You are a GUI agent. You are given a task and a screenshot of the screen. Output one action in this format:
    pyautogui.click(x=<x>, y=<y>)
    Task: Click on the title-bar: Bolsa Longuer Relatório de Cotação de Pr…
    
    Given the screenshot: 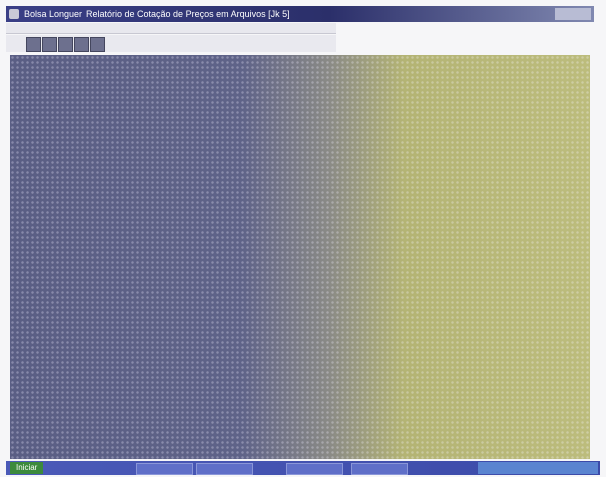 What is the action you would take?
    pyautogui.click(x=300, y=14)
    